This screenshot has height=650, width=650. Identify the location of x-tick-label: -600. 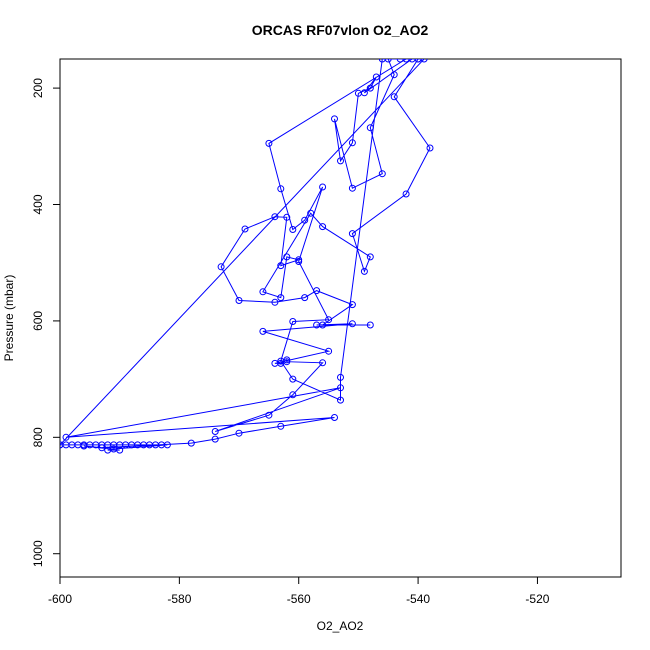
(60, 599).